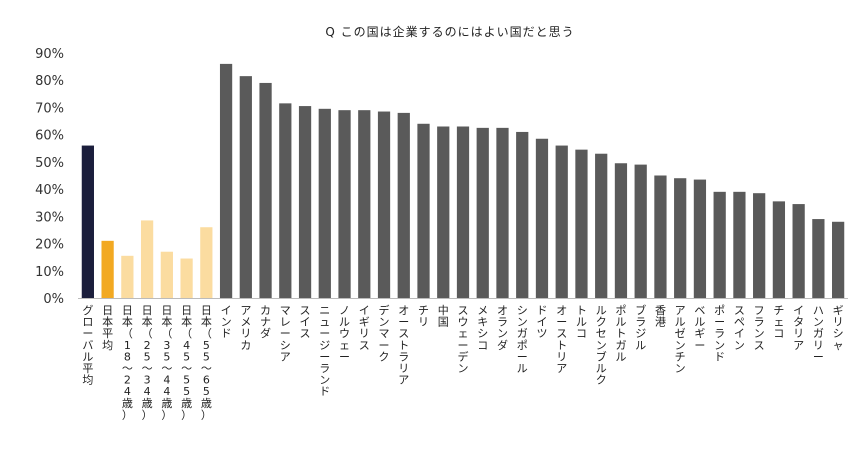 The image size is (867, 475). What do you see at coordinates (719, 333) in the screenshot?
I see `x-tick-label: ポーランド` at bounding box center [719, 333].